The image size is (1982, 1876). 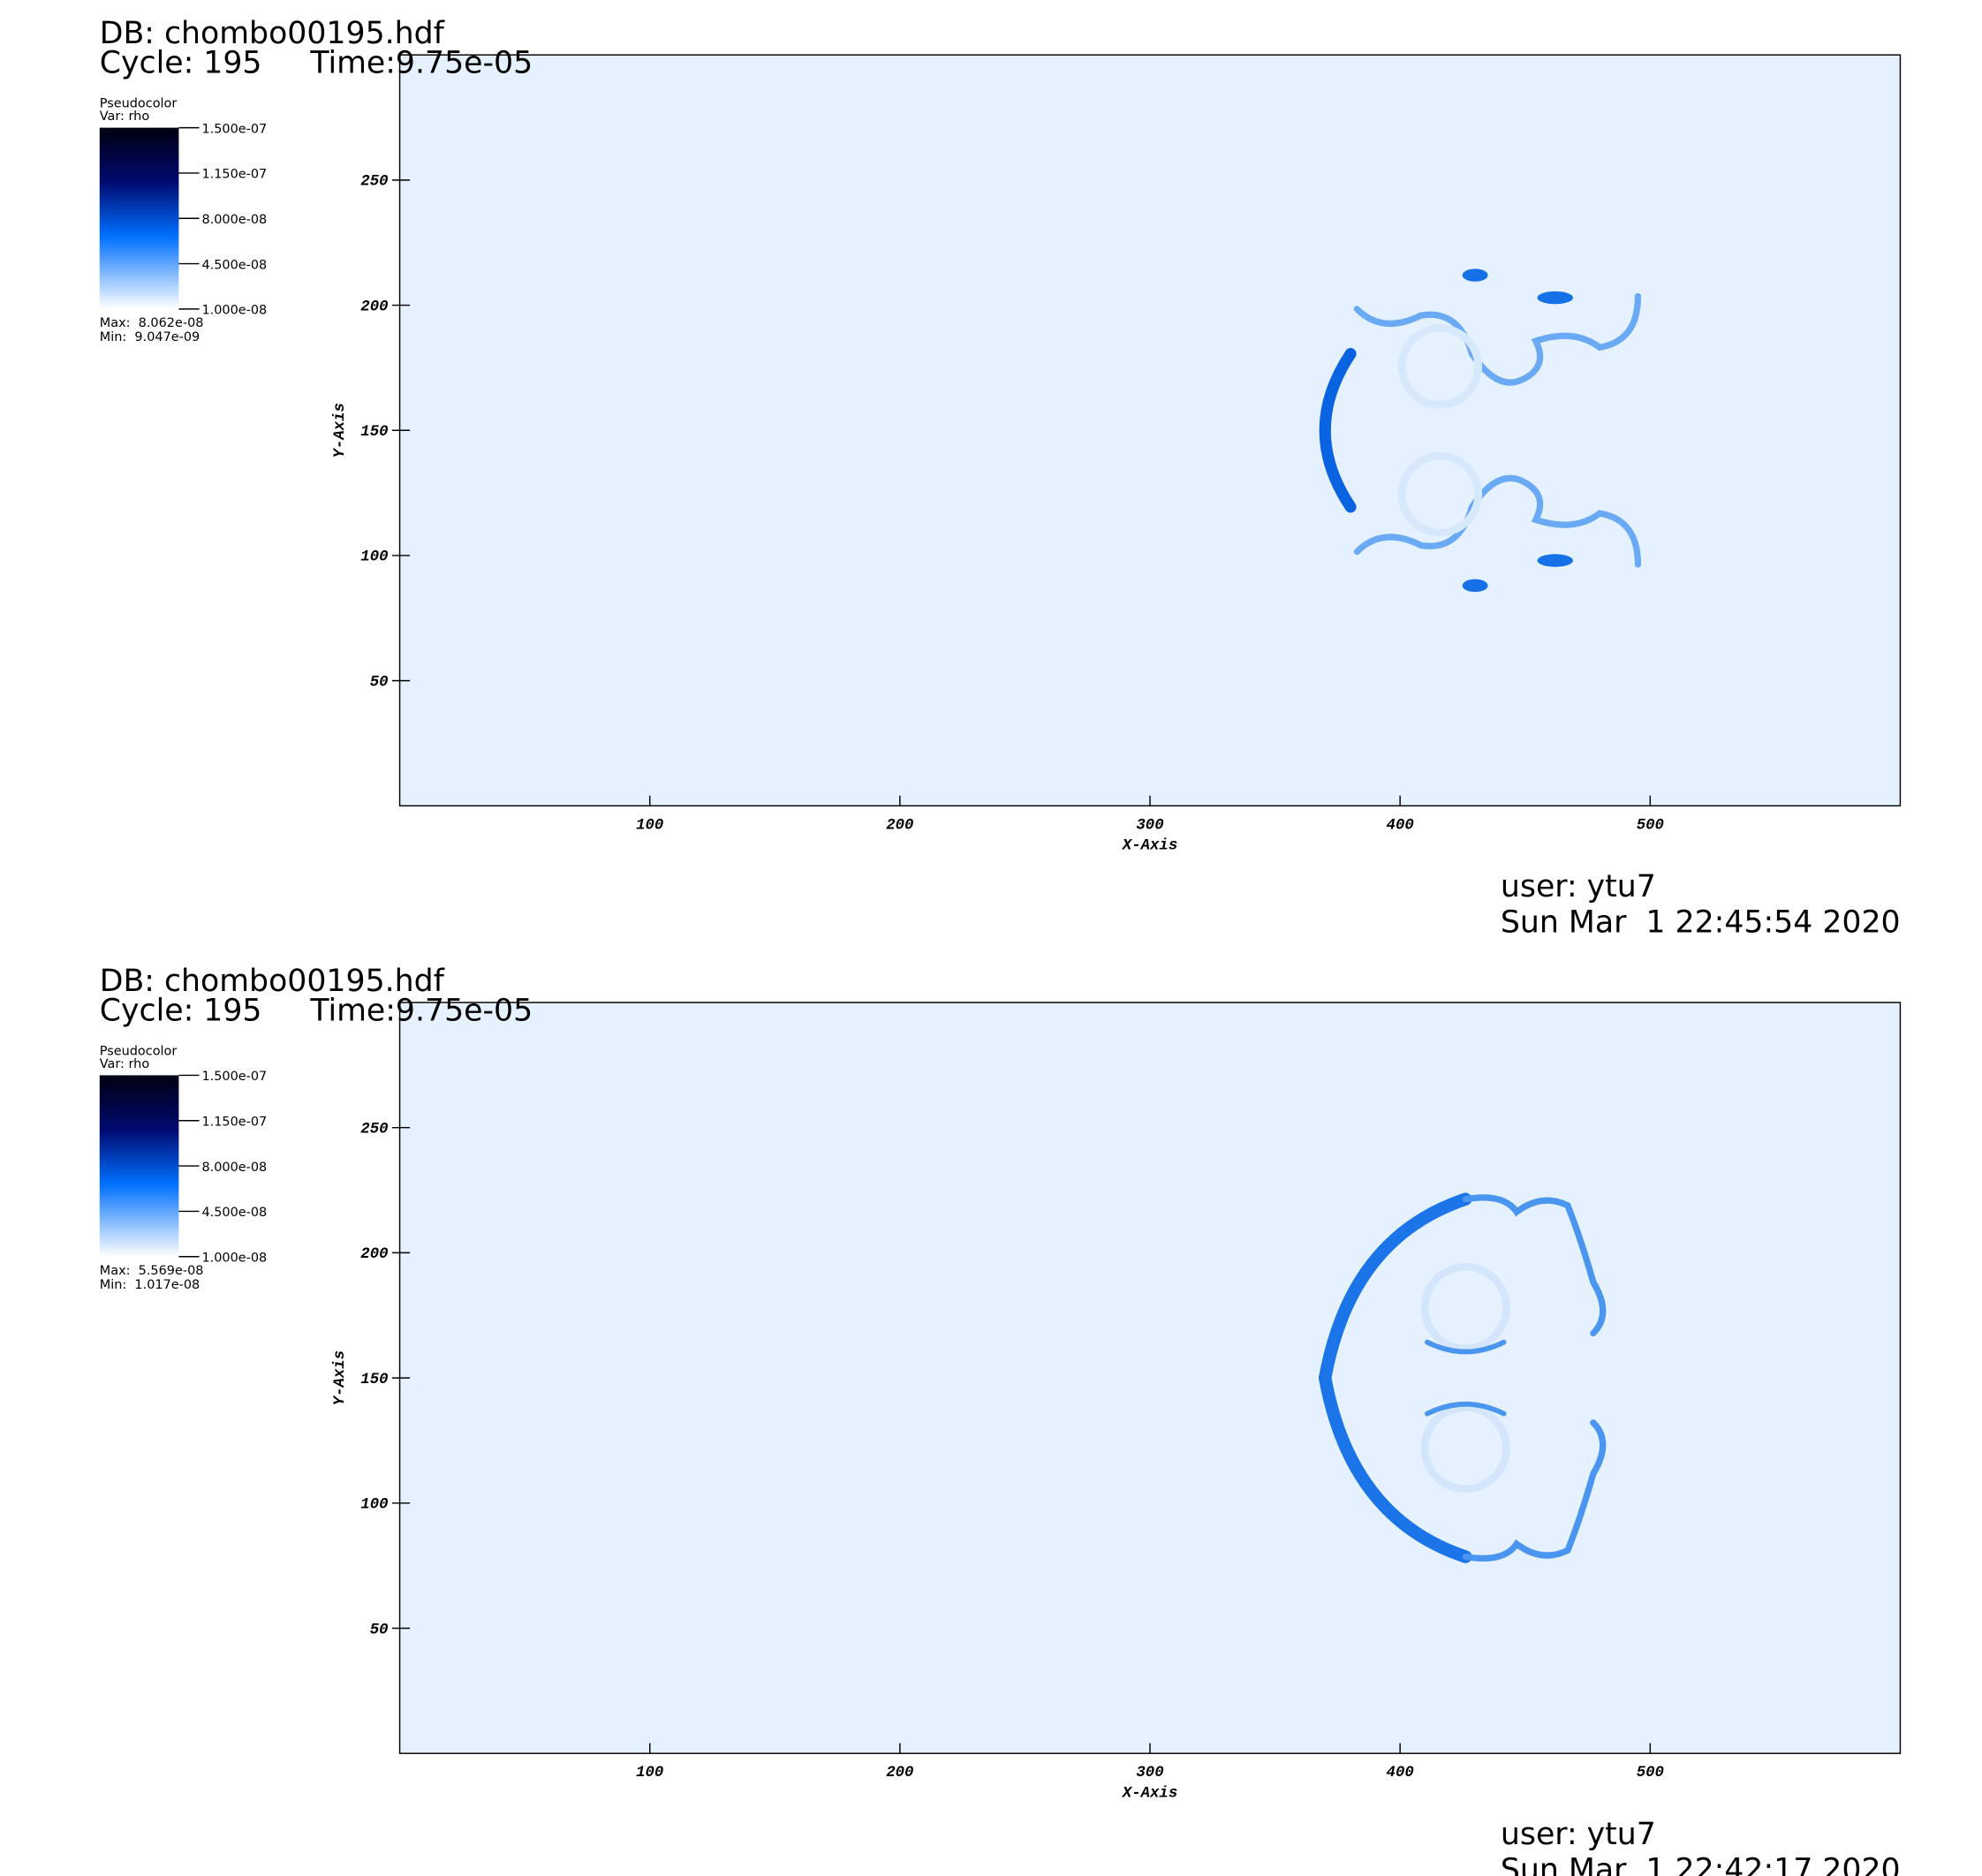 What do you see at coordinates (152, 1271) in the screenshot?
I see `legend-max: Max: 5.569e-08` at bounding box center [152, 1271].